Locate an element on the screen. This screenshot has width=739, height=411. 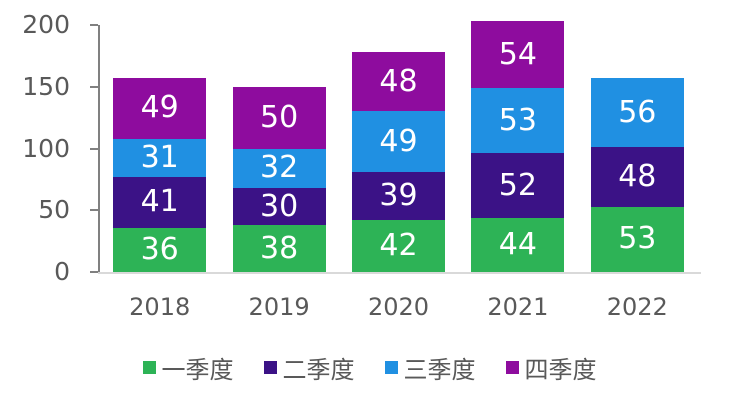
legend-item-二季度: 二季度 is located at coordinates (309, 367).